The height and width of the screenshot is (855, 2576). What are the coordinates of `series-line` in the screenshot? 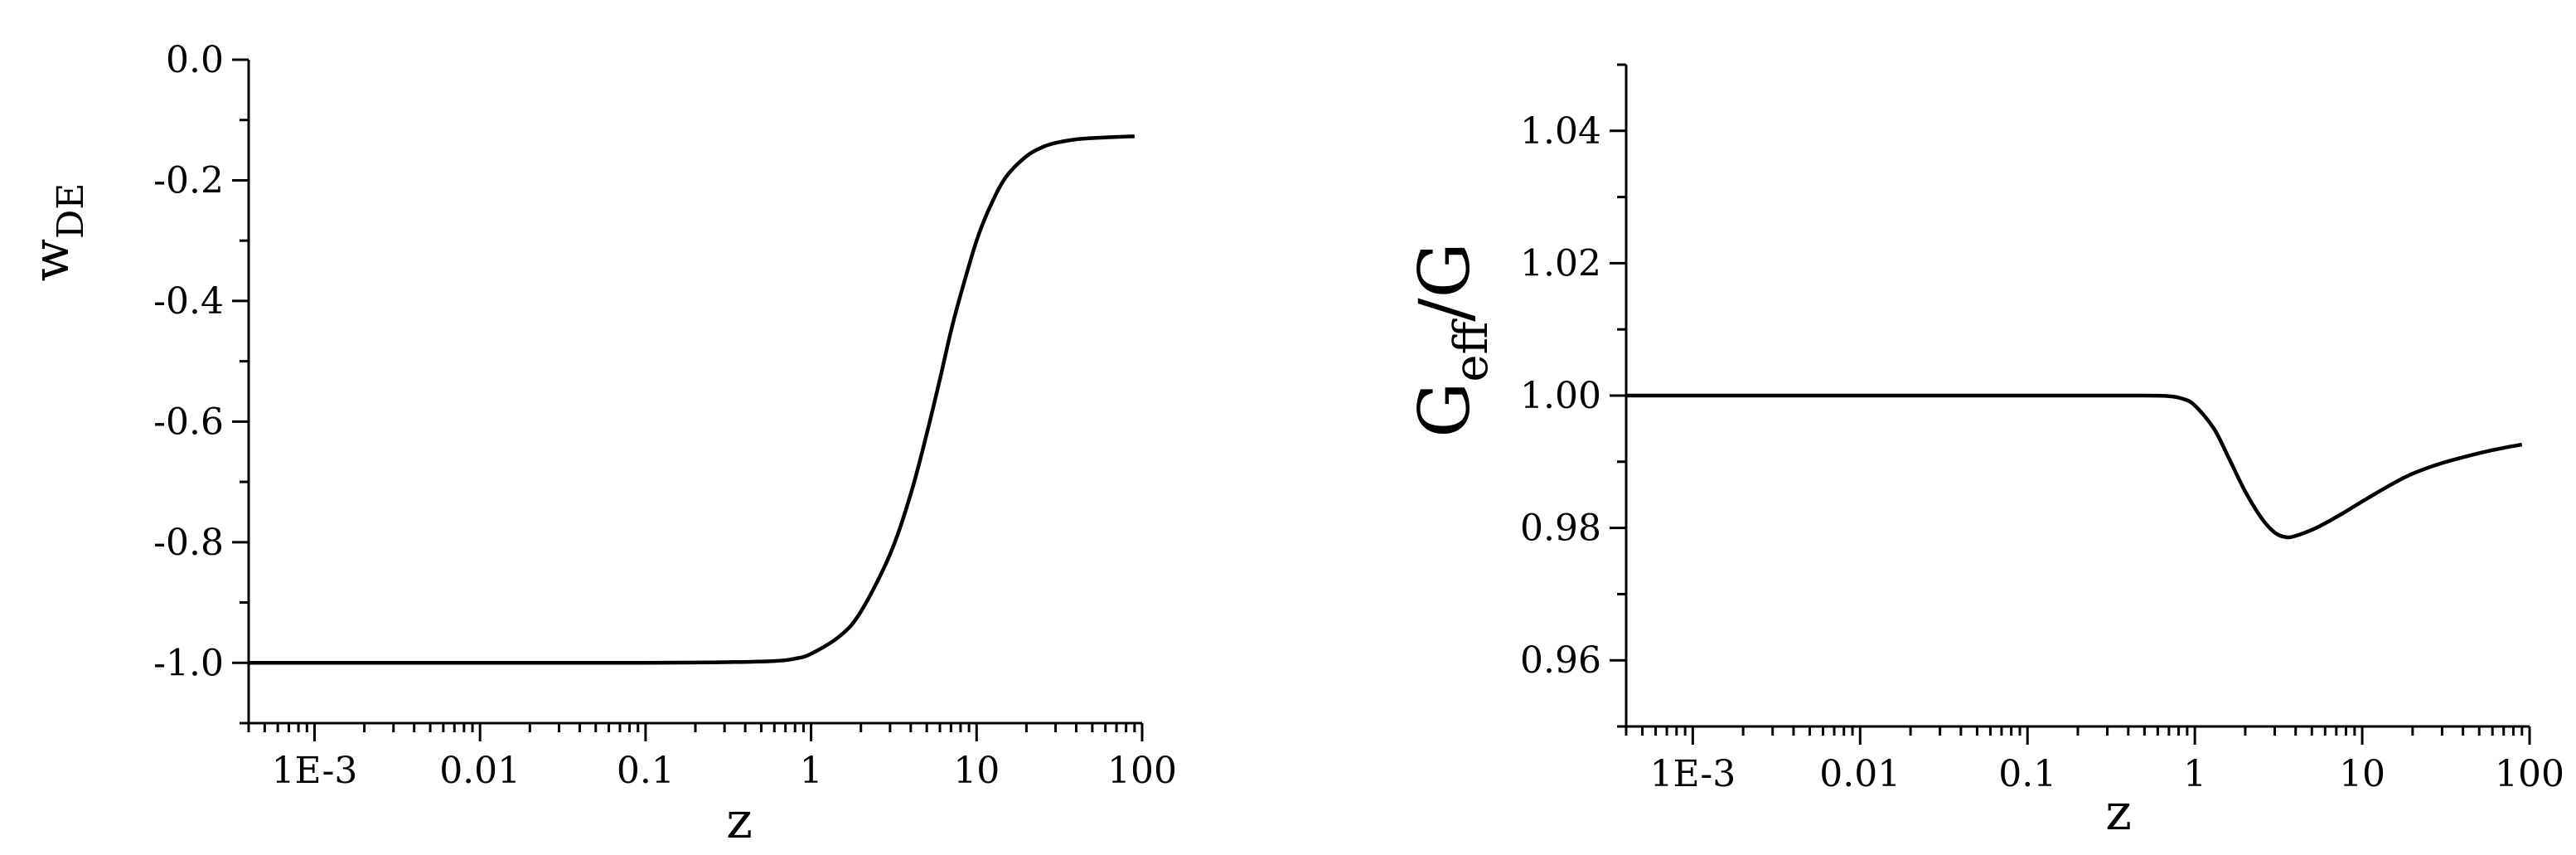 It's located at (2074, 466).